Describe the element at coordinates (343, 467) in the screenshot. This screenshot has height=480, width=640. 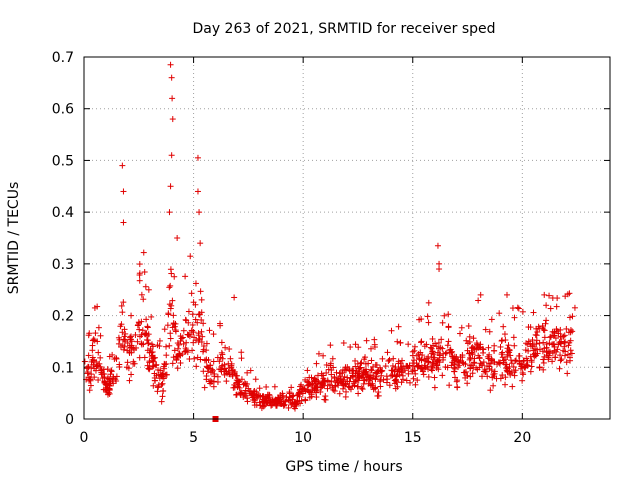
I see `x-axis-label: GPS time / hours` at that location.